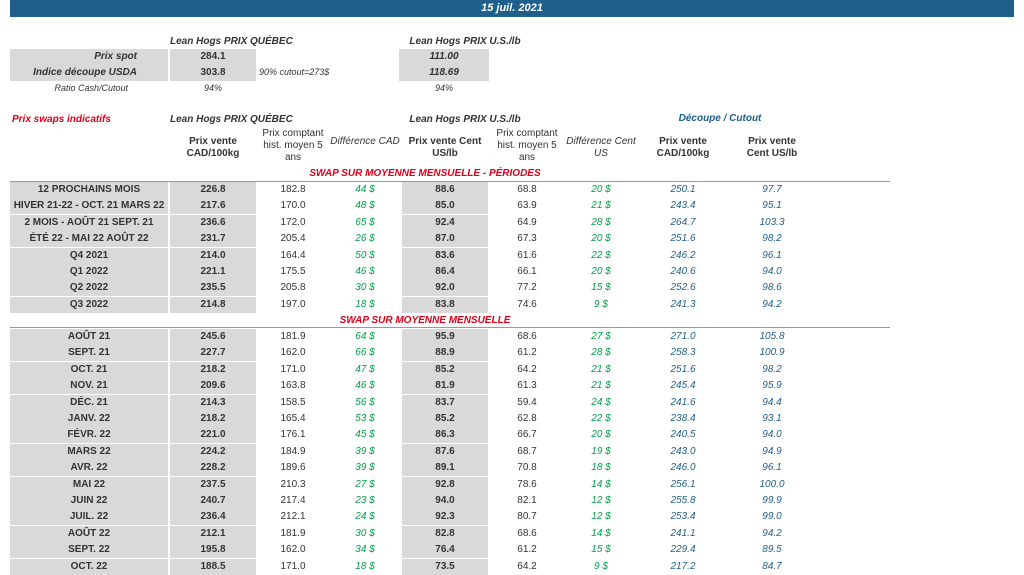  I want to click on us-sale: 81.9, so click(445, 386).